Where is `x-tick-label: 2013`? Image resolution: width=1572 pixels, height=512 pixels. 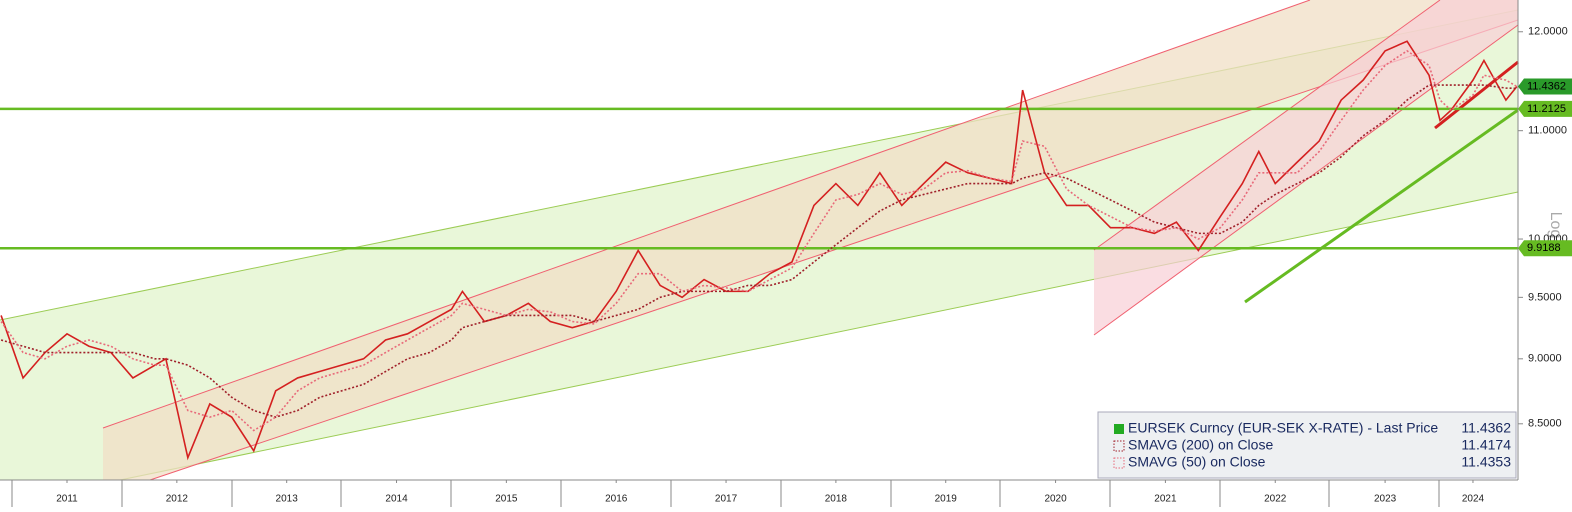
x-tick-label: 2013 is located at coordinates (287, 499).